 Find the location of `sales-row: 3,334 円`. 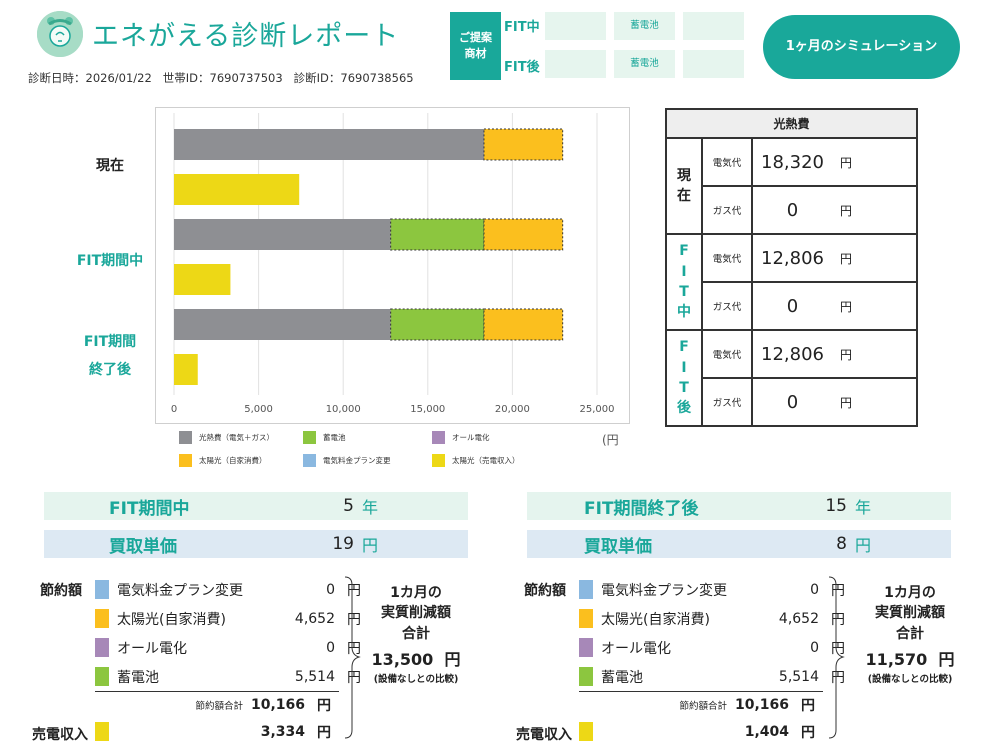

sales-row: 3,334 円 is located at coordinates (217, 731).